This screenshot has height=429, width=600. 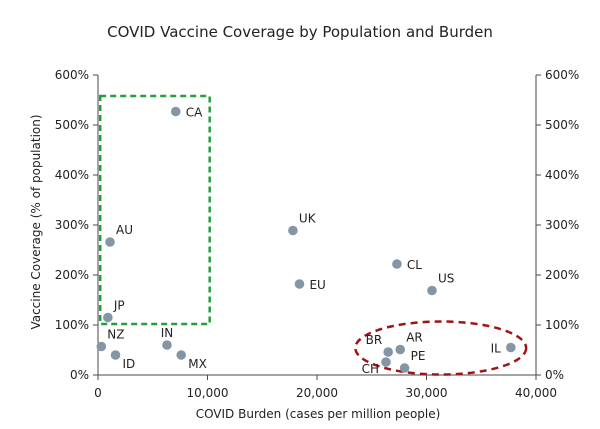 What do you see at coordinates (400, 349) in the screenshot?
I see `point-ar` at bounding box center [400, 349].